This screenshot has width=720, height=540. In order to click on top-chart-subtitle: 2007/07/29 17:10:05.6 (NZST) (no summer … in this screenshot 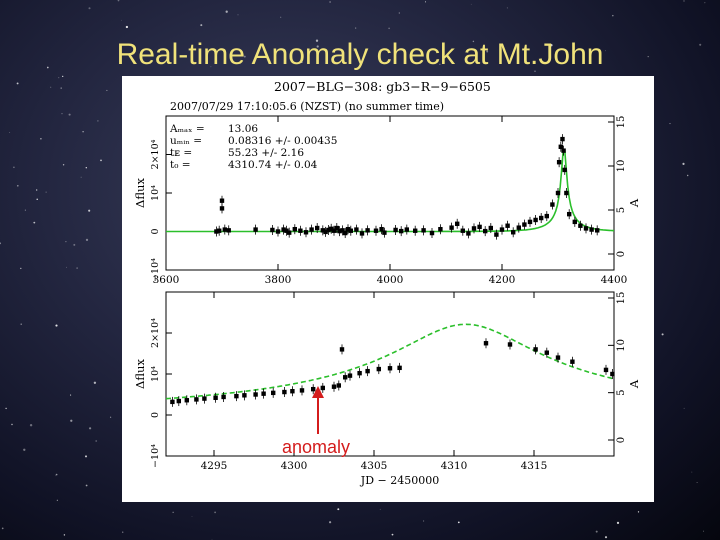, I will do `click(307, 106)`.